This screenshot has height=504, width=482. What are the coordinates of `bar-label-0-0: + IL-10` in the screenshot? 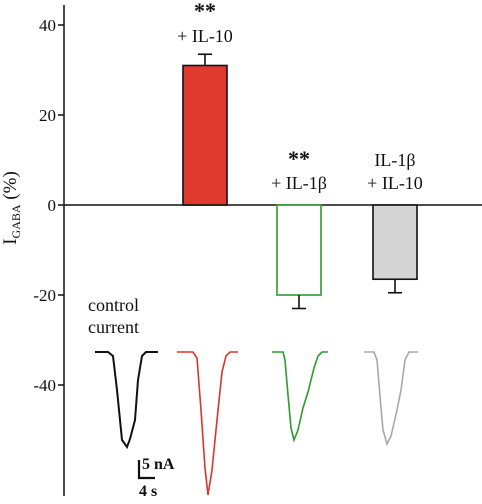 It's located at (205, 36).